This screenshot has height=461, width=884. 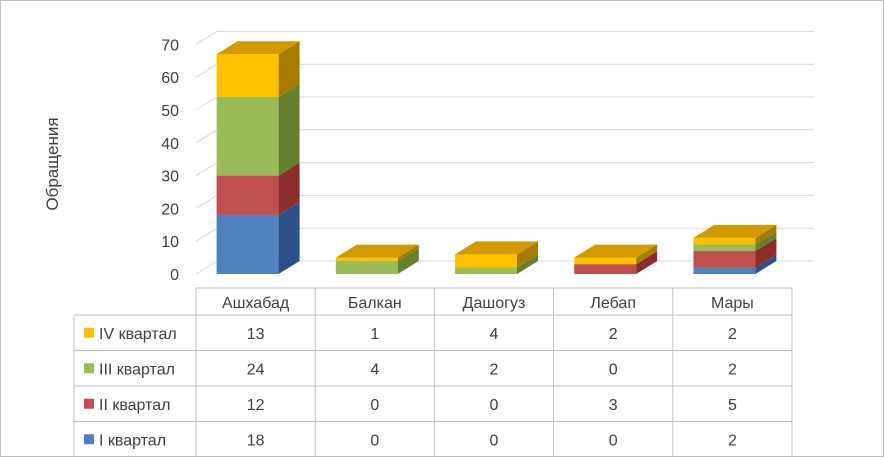 What do you see at coordinates (732, 405) in the screenshot?
I see `data-label: 5` at bounding box center [732, 405].